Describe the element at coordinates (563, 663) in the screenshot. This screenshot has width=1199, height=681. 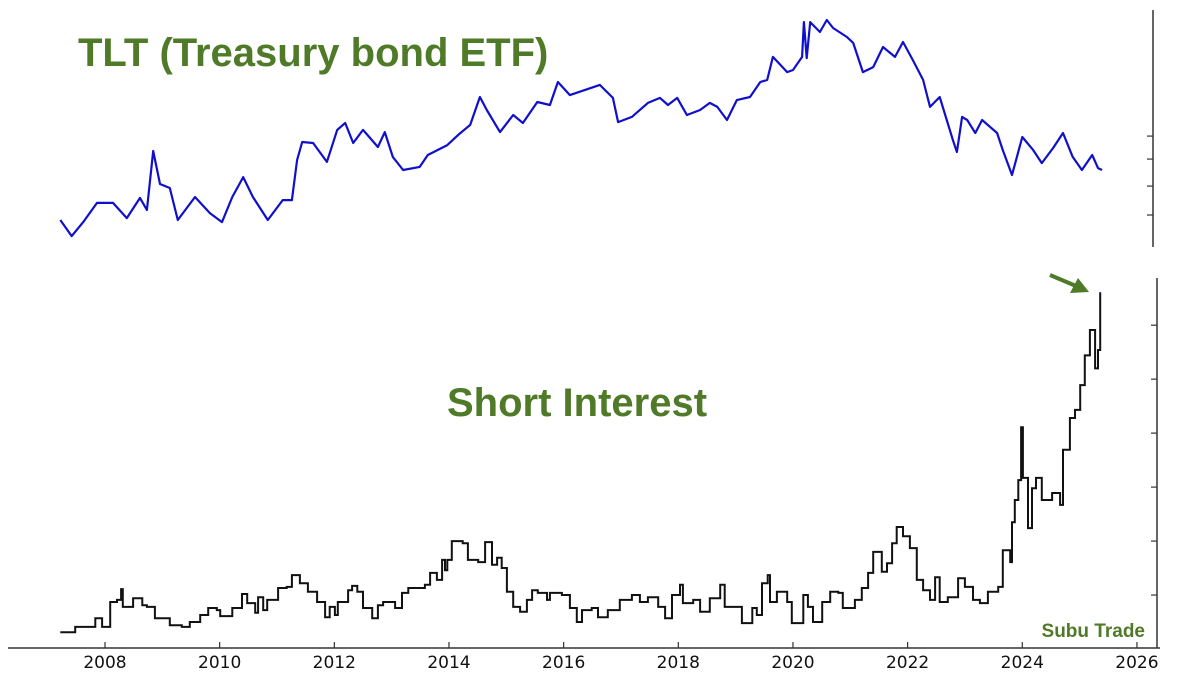
I see `x-tick-label: 2016` at that location.